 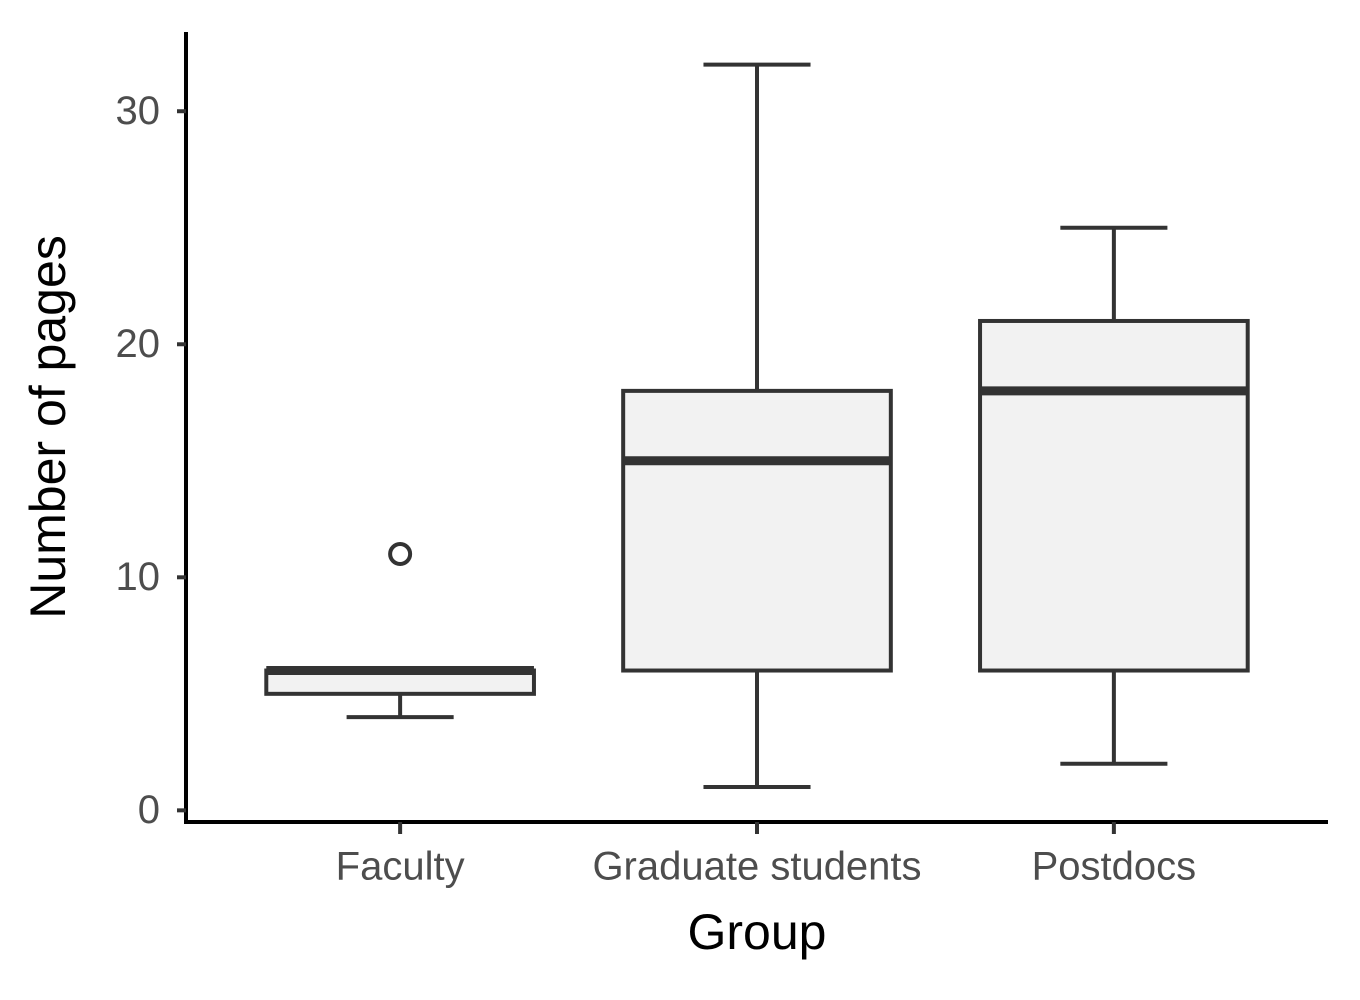 I want to click on x-tick-label: Postdocs, so click(x=1114, y=867).